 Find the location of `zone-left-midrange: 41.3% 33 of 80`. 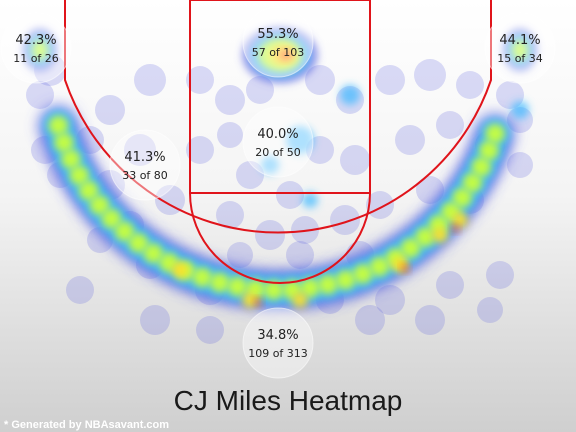

zone-left-midrange: 41.3% 33 of 80 is located at coordinates (145, 165).